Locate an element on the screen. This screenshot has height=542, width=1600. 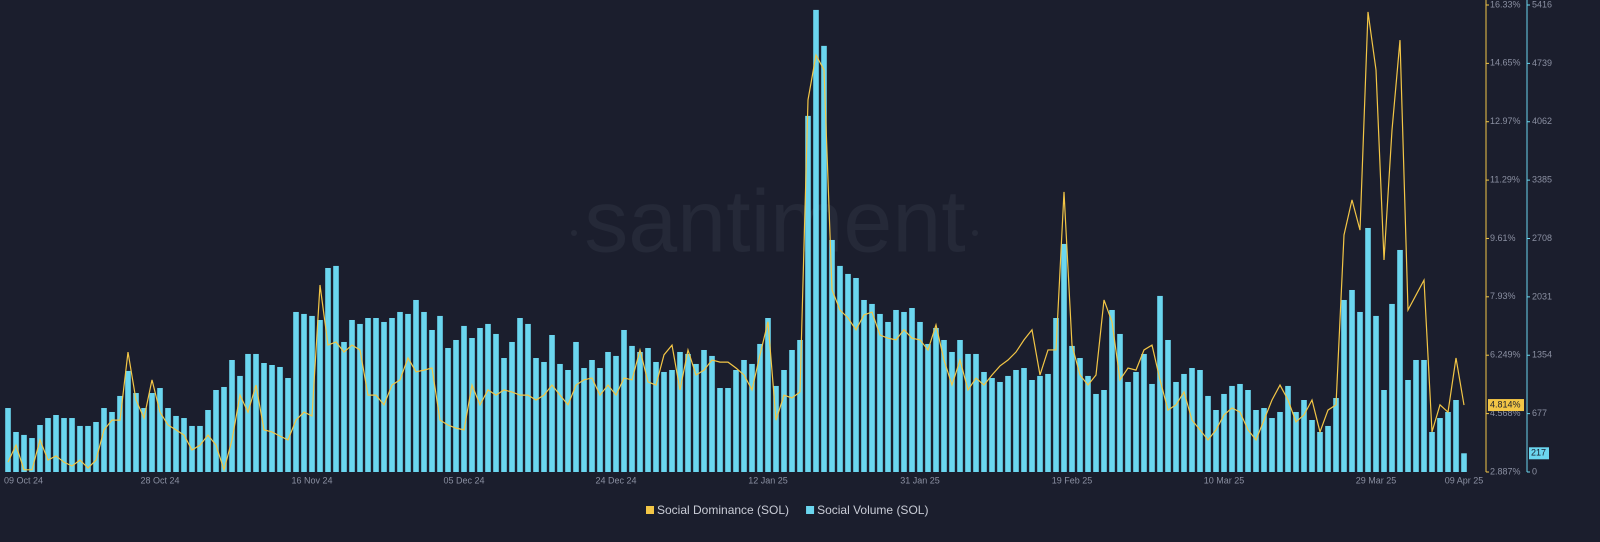
x-tick-label: 09 Oct 24 is located at coordinates (23, 480).